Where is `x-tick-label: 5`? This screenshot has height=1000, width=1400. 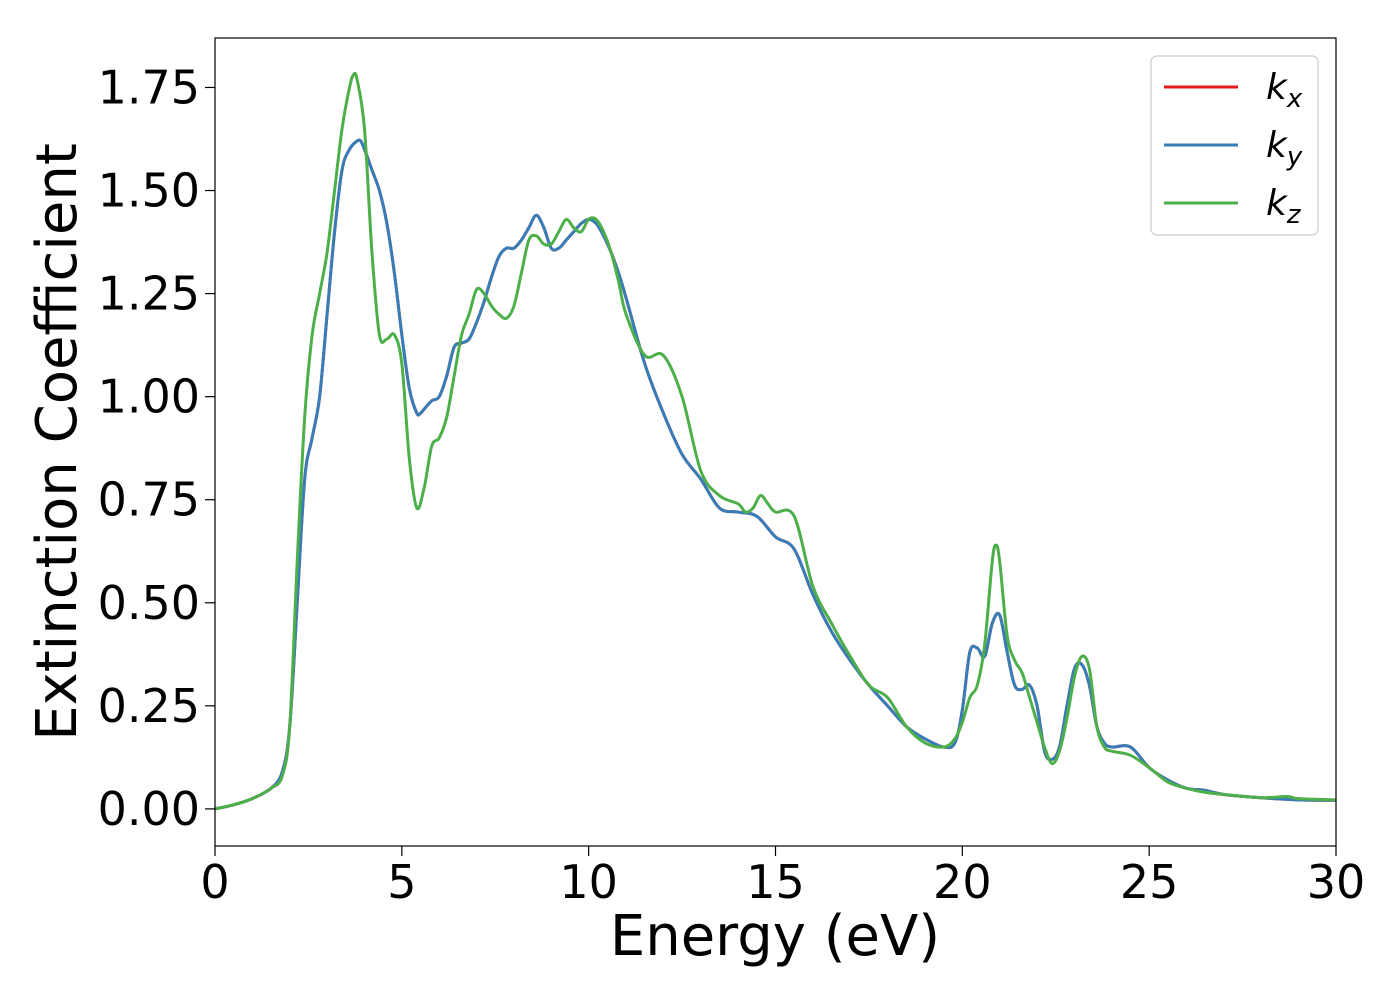 x-tick-label: 5 is located at coordinates (401, 882).